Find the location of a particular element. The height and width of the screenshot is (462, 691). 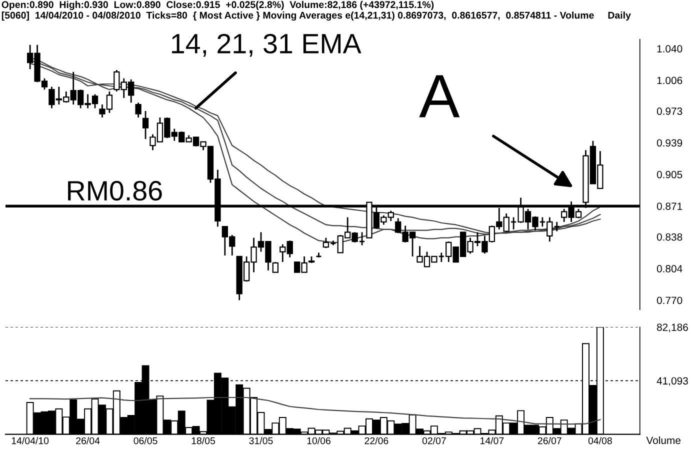

y-tick-label: 0.939 is located at coordinates (669, 143).